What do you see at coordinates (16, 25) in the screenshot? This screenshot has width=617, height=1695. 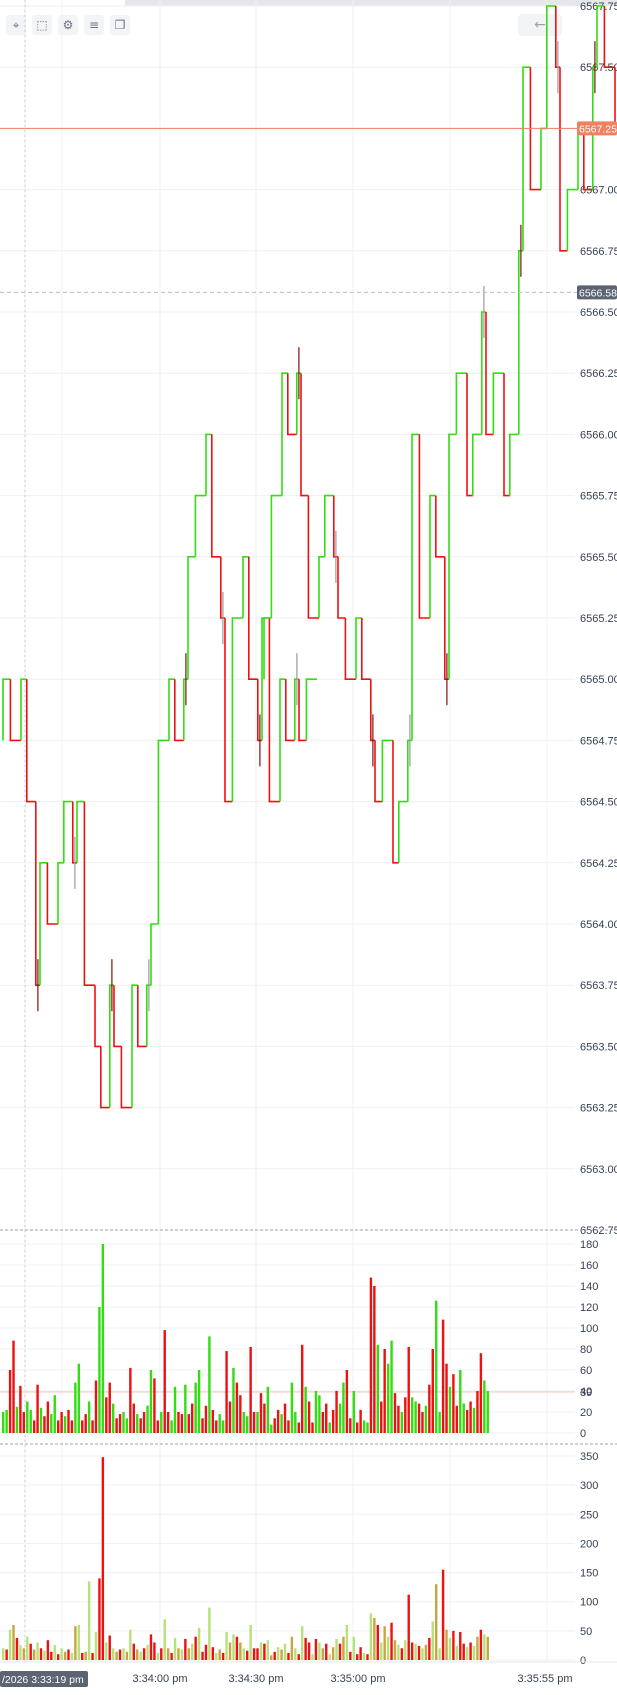 I see `crosshair-icon: ⌖` at bounding box center [16, 25].